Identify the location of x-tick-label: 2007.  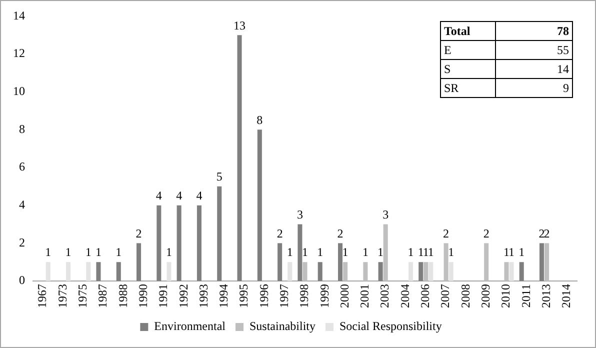
(445, 296).